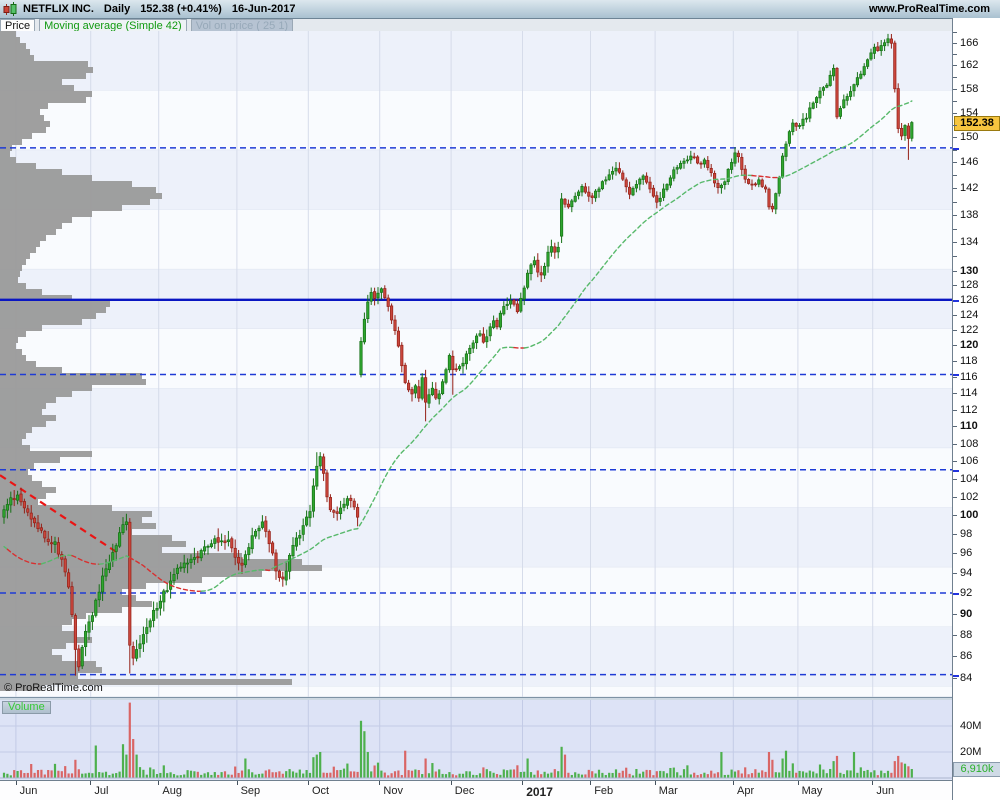 This screenshot has height=800, width=1000. What do you see at coordinates (966, 677) in the screenshot?
I see `price-tick-label: 84` at bounding box center [966, 677].